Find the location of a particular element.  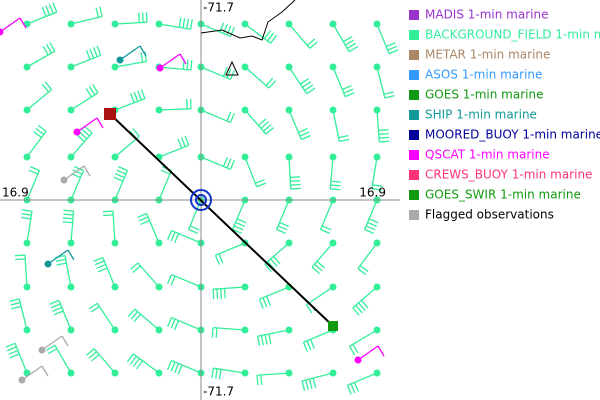

island is located at coordinates (232, 68).